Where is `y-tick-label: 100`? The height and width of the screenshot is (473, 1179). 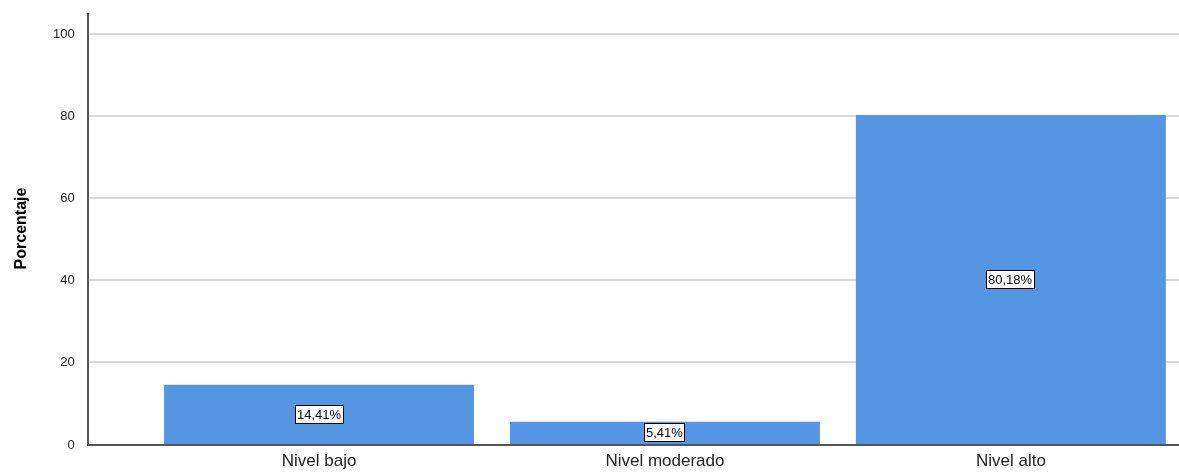 y-tick-label: 100 is located at coordinates (63, 34).